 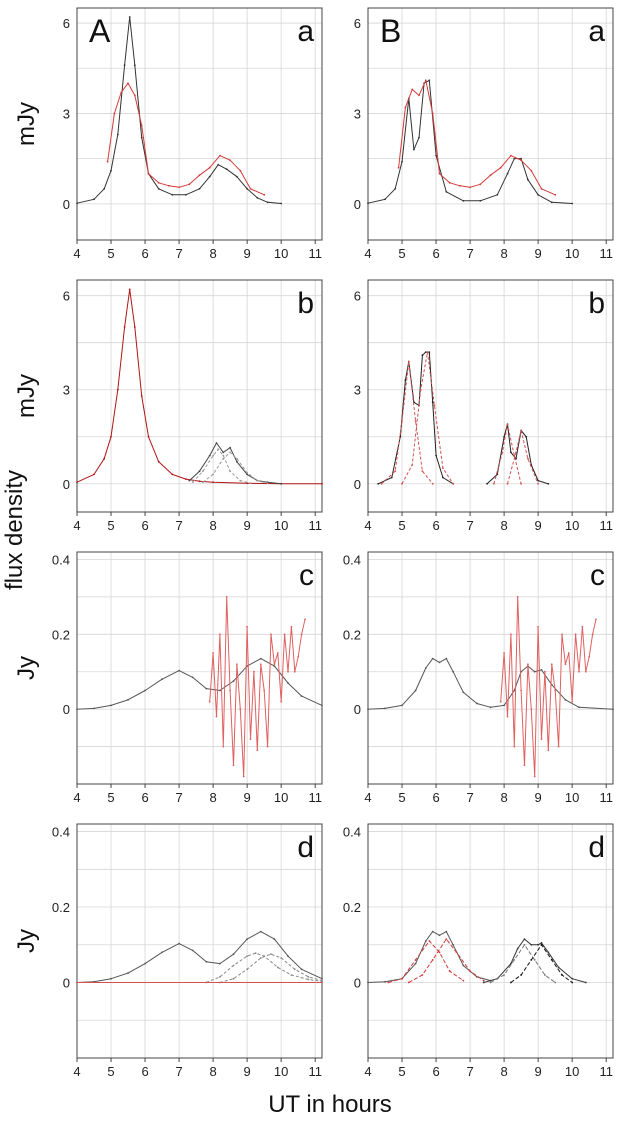 What do you see at coordinates (435, 253) in the screenshot?
I see `x-tick-label: 6` at bounding box center [435, 253].